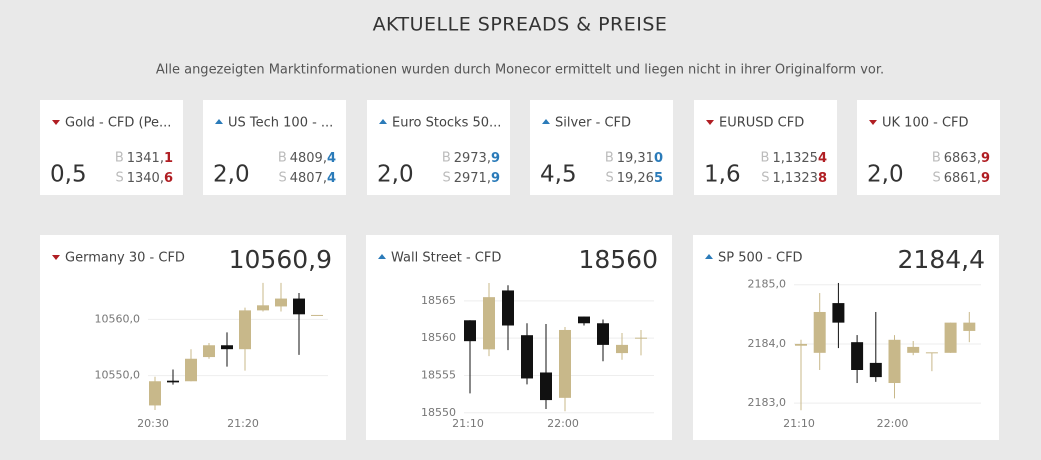  What do you see at coordinates (468, 423) in the screenshot?
I see `x-tick-label: 21:10` at bounding box center [468, 423].